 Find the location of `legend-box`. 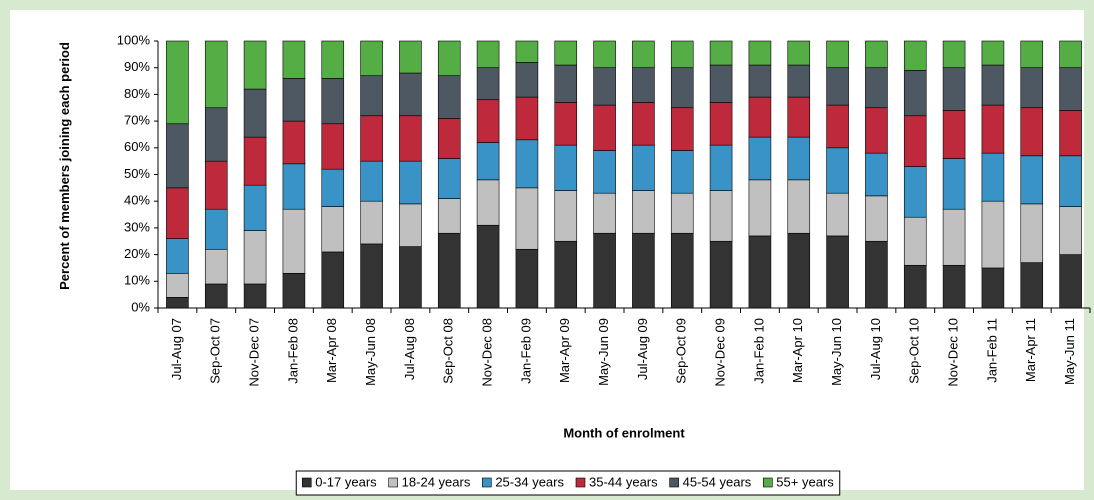

legend-box is located at coordinates (568, 483).